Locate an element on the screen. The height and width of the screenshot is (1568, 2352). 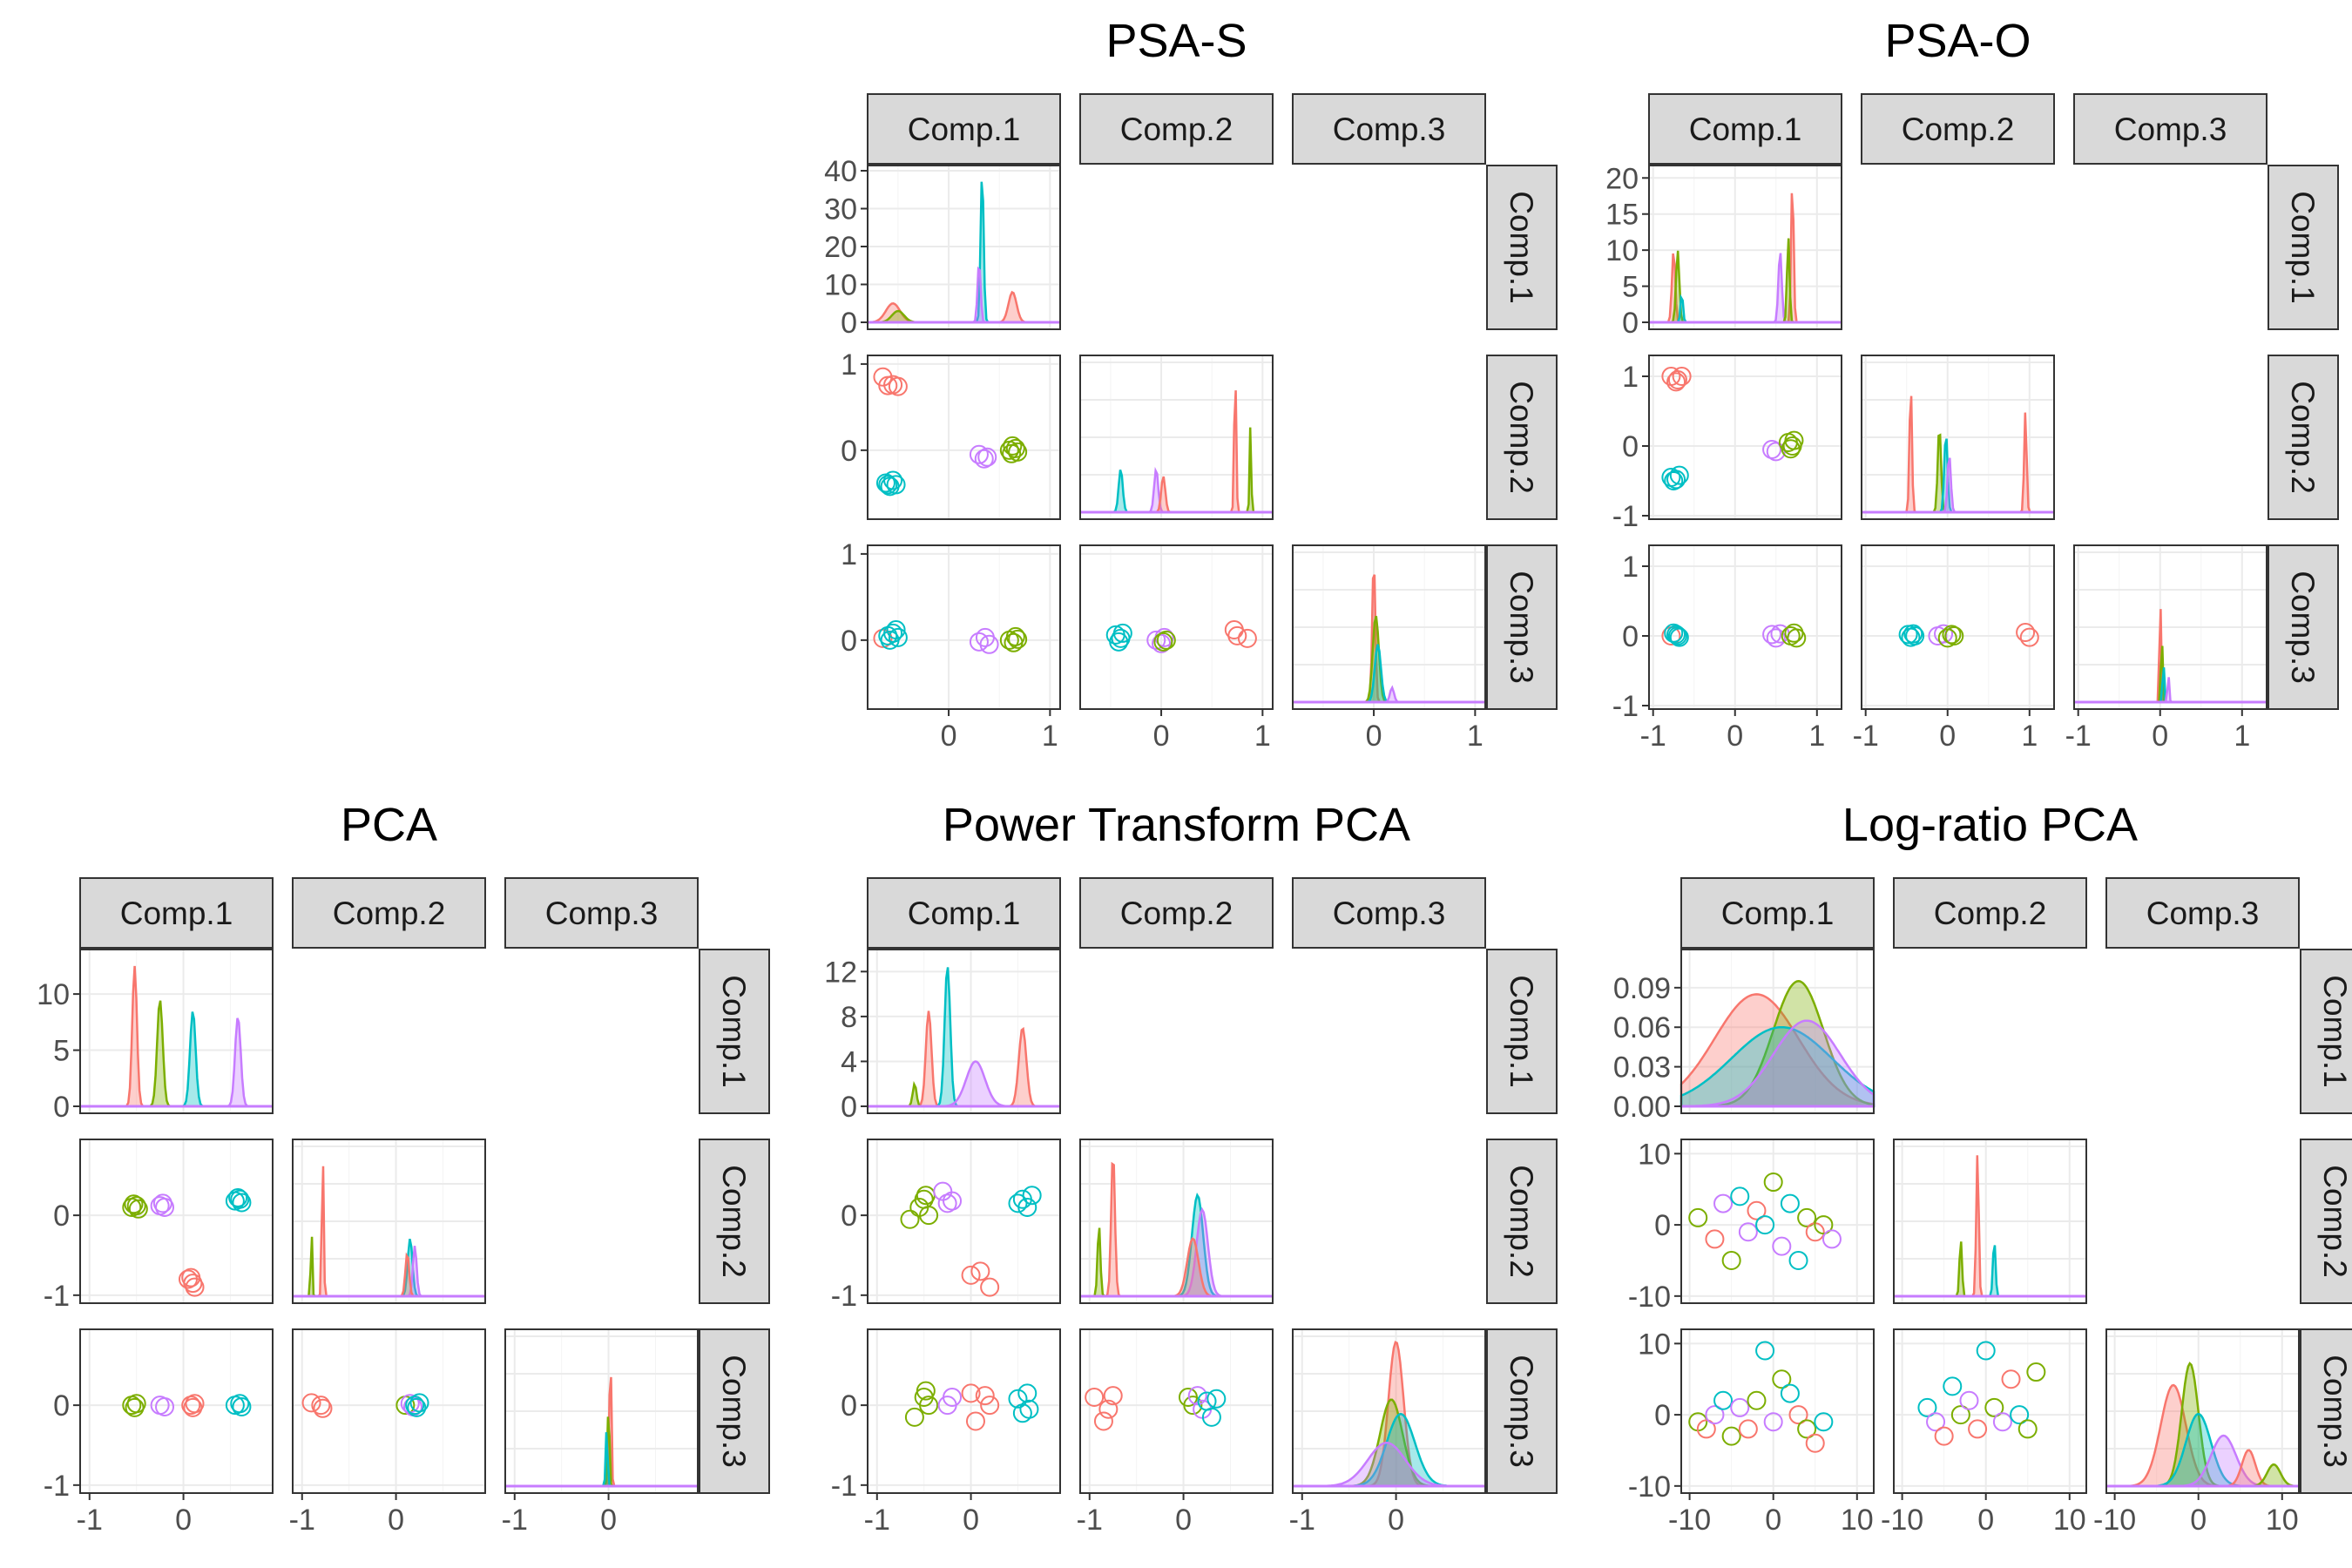
x-tick-label: 1 is located at coordinates (2030, 736).